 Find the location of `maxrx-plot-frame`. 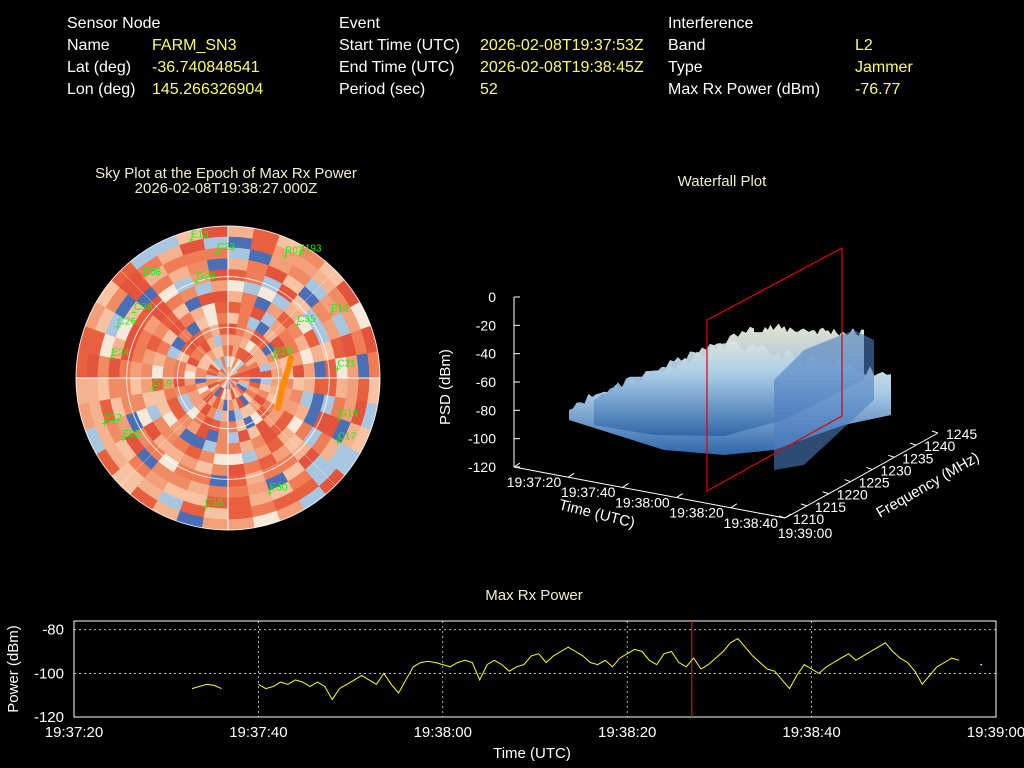

maxrx-plot-frame is located at coordinates (535, 669).